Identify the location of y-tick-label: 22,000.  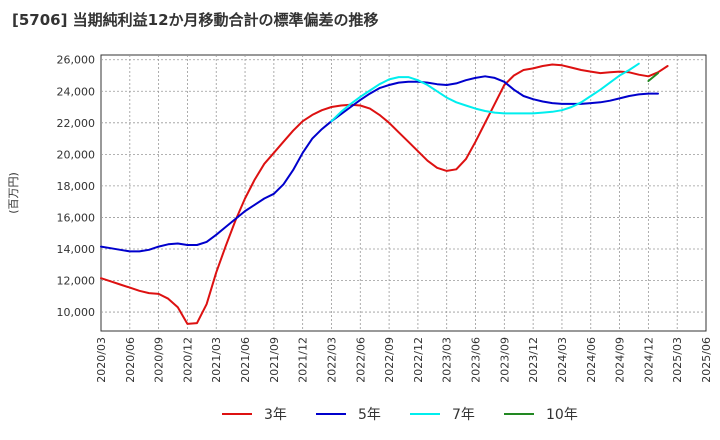
(76, 123).